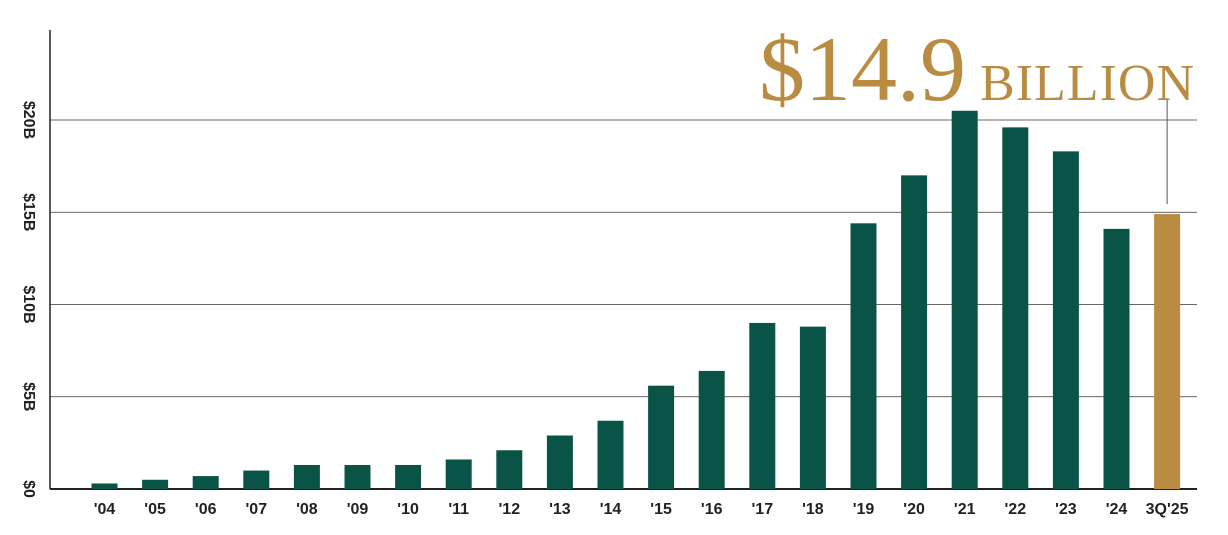 This screenshot has width=1228, height=535. Describe the element at coordinates (28, 489) in the screenshot. I see `y-tick-label: $0` at that location.